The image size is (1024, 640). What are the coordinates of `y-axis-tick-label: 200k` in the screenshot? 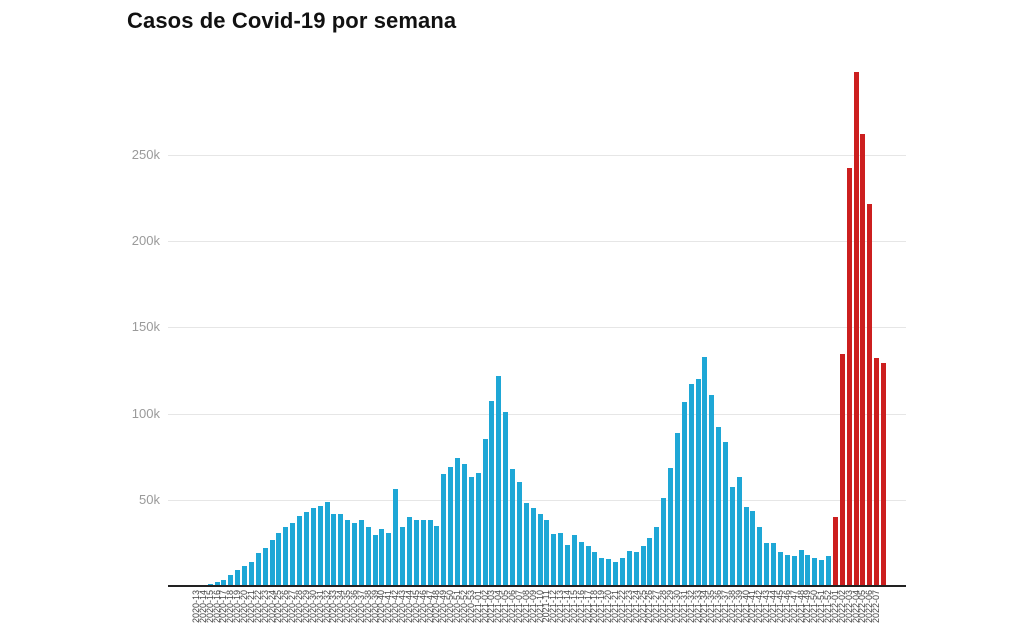 It's located at (145, 241).